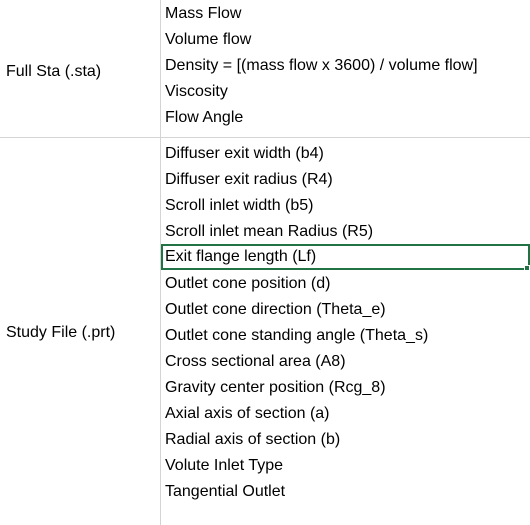  What do you see at coordinates (225, 491) in the screenshot?
I see `cell-tangential-outlet: Tangential Outlet` at bounding box center [225, 491].